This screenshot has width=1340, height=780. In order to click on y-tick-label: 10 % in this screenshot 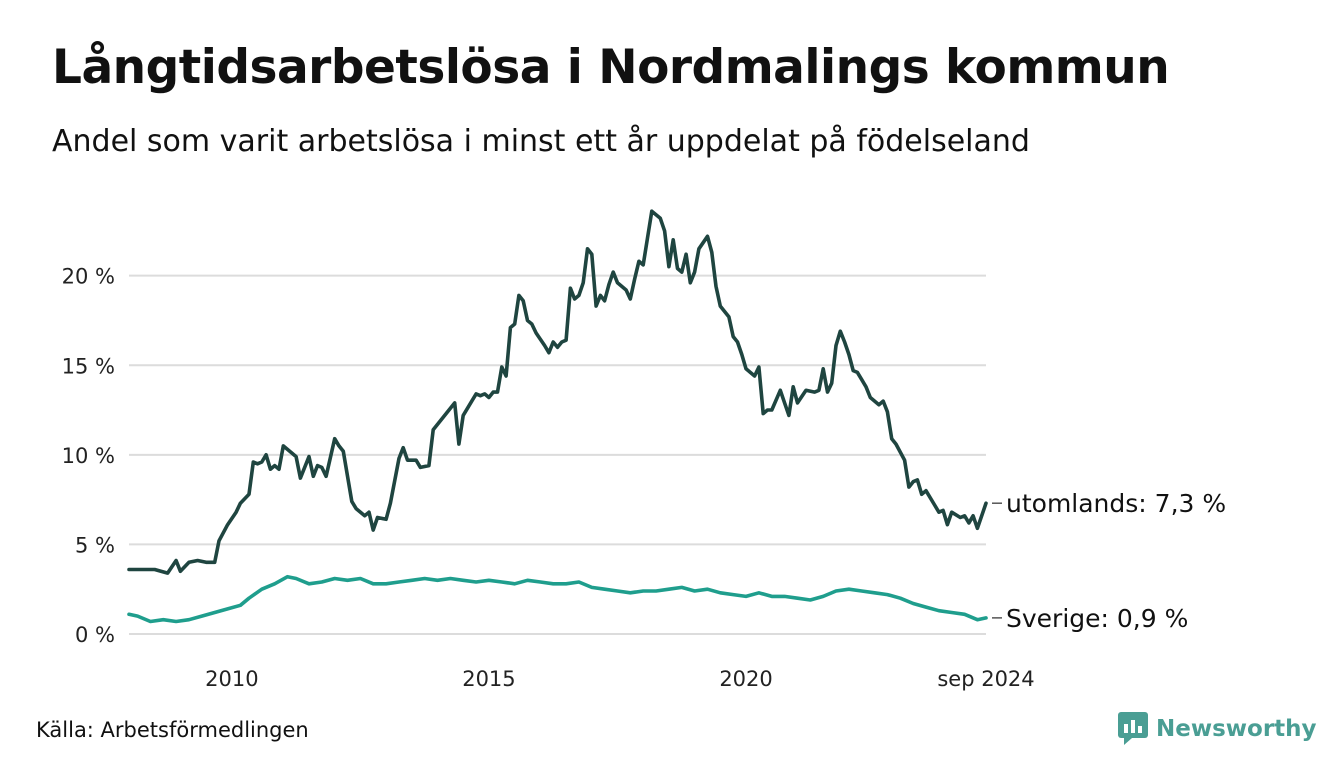, I will do `click(88, 456)`.